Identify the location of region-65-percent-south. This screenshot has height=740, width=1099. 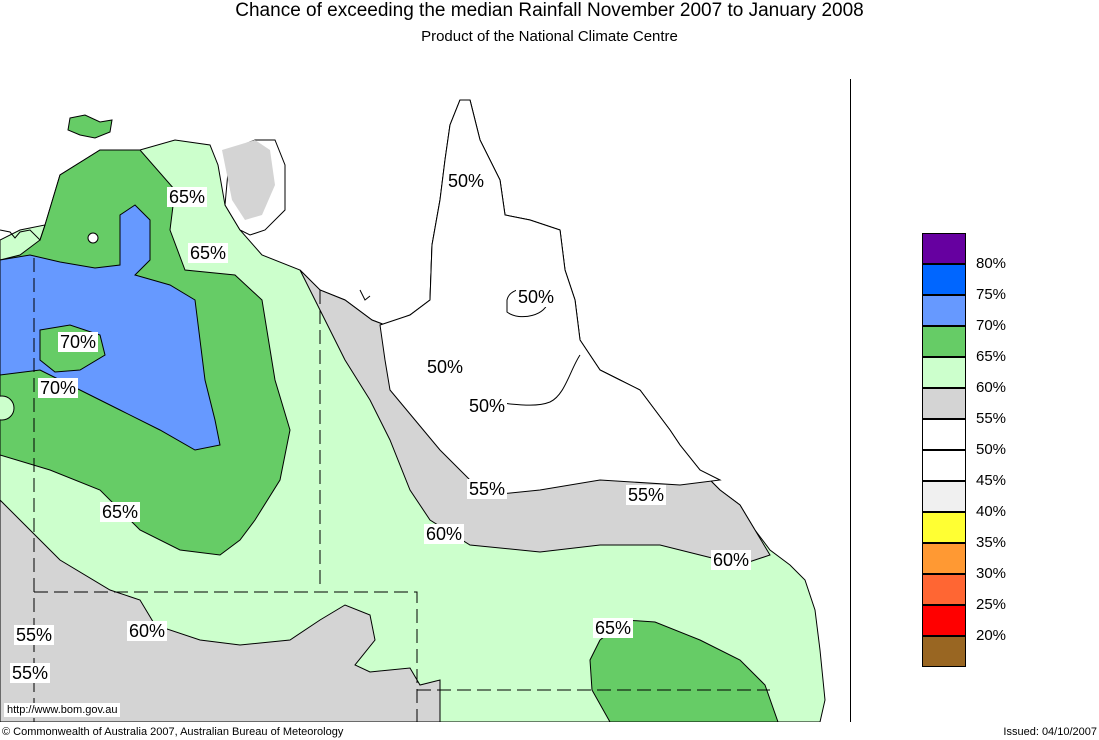
(684, 670).